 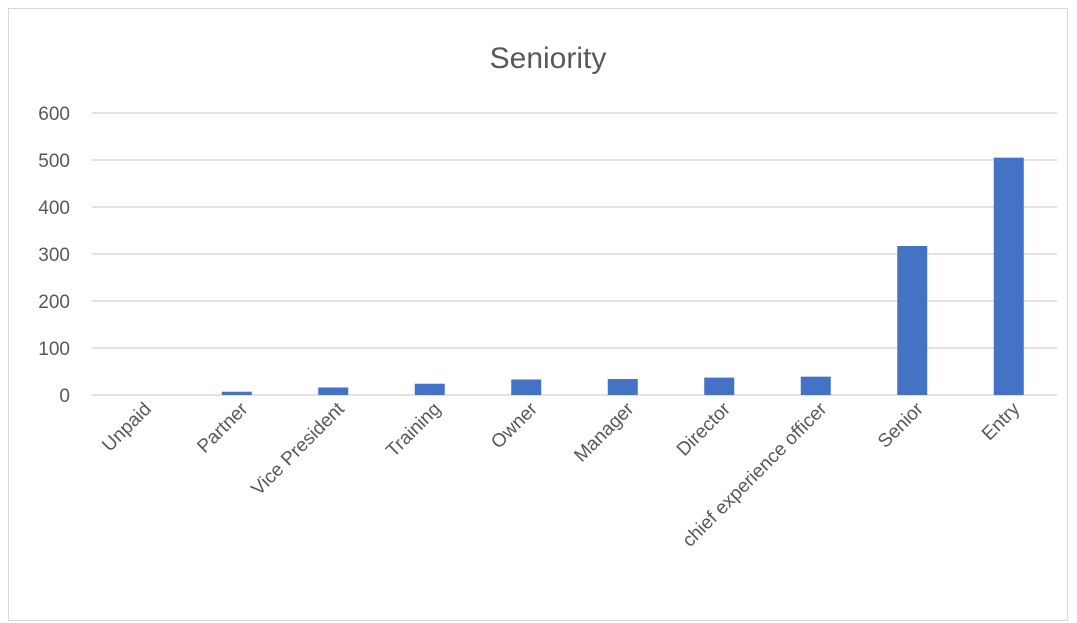 What do you see at coordinates (54, 114) in the screenshot?
I see `y-tick-label: 600` at bounding box center [54, 114].